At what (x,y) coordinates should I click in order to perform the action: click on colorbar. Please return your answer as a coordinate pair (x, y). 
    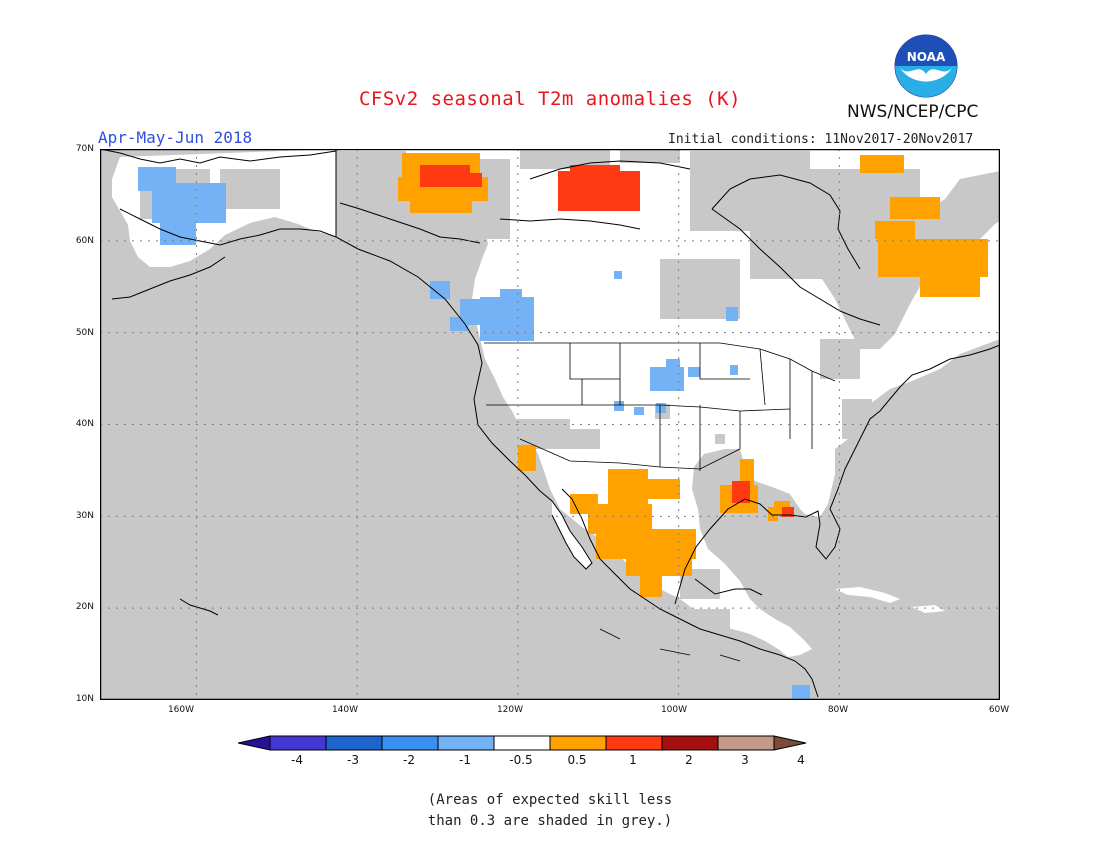
    Looking at the image, I should click on (522, 743).